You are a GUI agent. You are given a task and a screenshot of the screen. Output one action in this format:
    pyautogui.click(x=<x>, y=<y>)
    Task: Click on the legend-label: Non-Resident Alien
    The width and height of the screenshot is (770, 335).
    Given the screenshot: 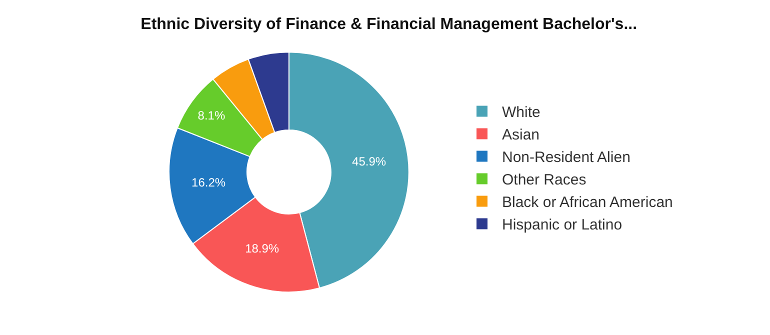 What is the action you would take?
    pyautogui.click(x=566, y=157)
    